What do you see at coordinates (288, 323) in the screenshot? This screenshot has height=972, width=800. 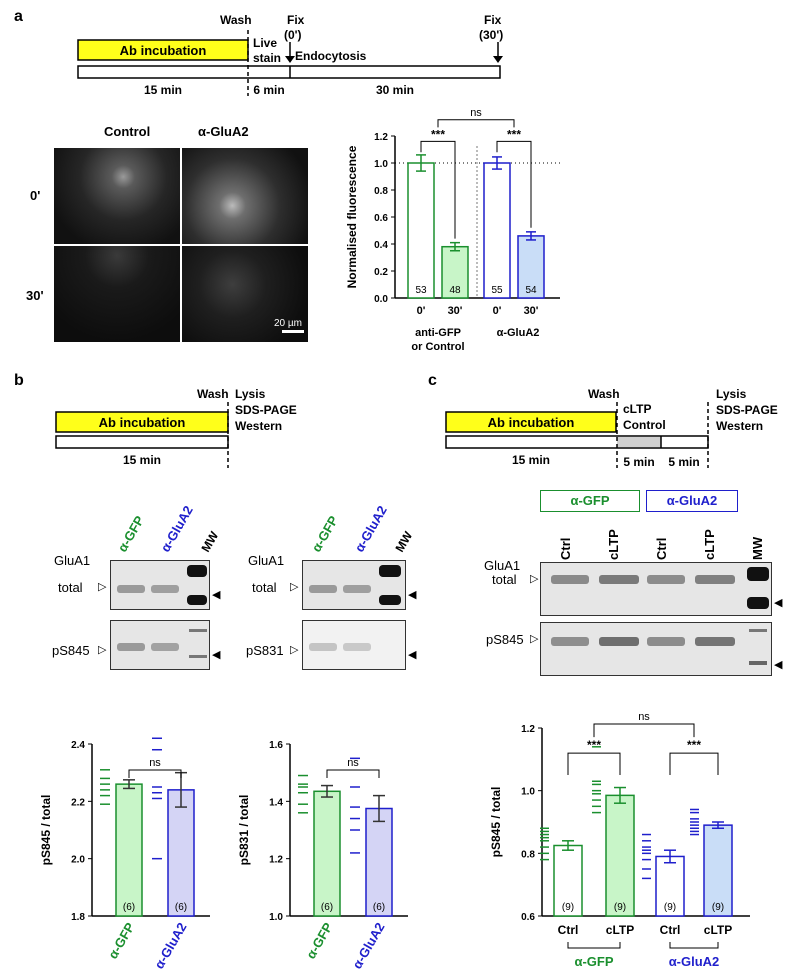 I see `scale-bar-label: 20 µm` at bounding box center [288, 323].